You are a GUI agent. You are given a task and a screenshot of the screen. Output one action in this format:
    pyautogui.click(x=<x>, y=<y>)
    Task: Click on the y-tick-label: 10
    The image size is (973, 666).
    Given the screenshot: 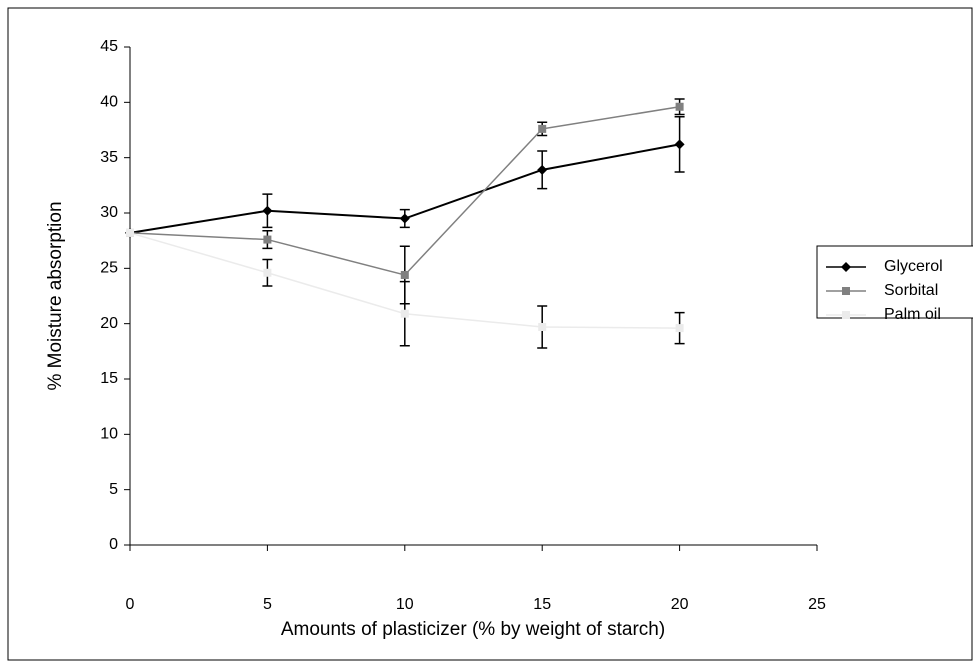 What is the action you would take?
    pyautogui.click(x=109, y=434)
    